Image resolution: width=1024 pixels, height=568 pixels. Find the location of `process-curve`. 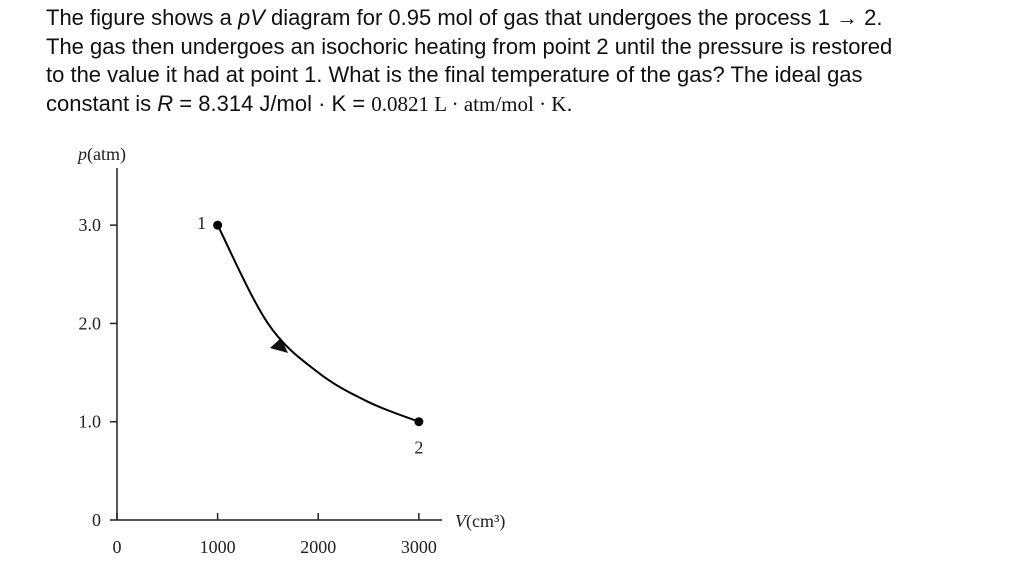

process-curve is located at coordinates (318, 323).